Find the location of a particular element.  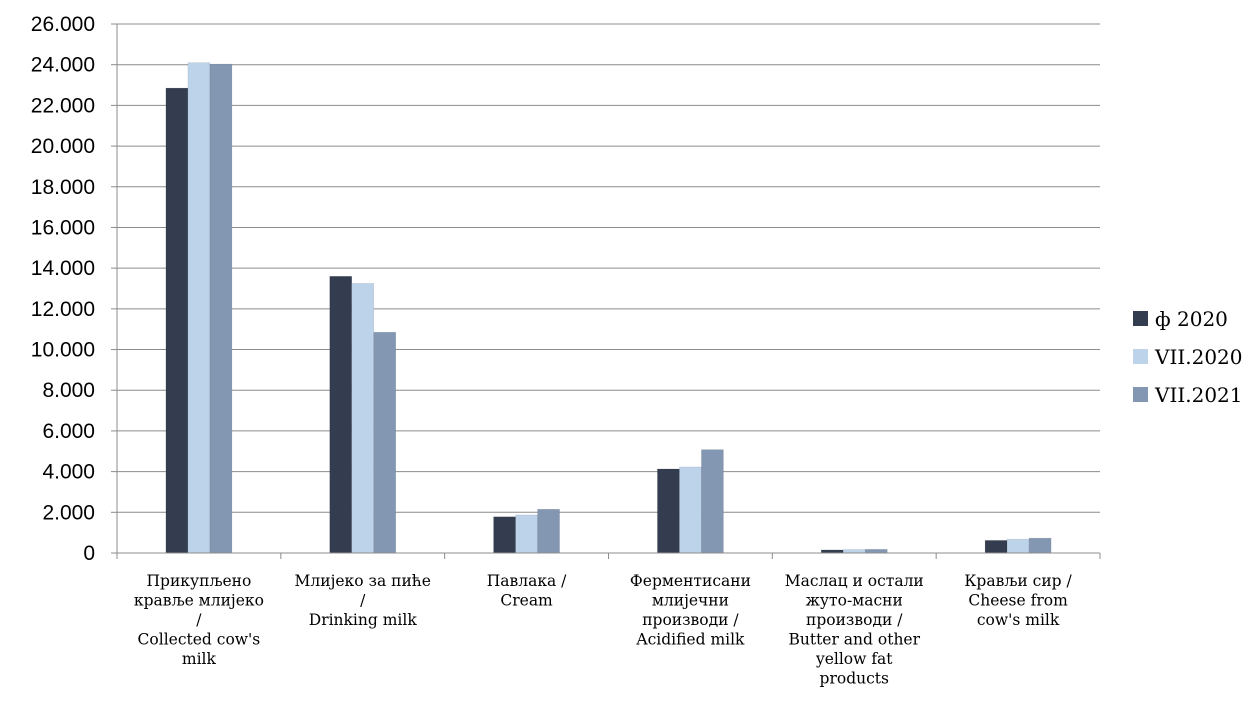

category-label-line: Cream is located at coordinates (526, 601).